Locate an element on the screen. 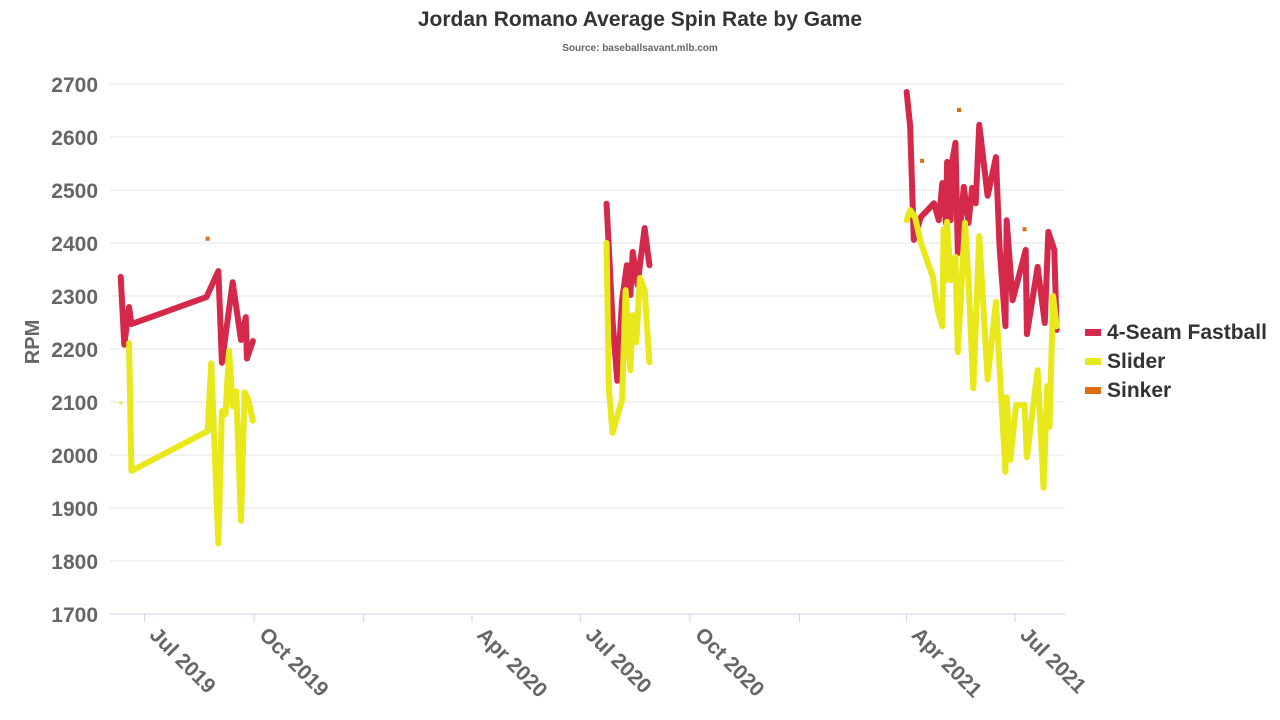 This screenshot has width=1280, height=720. y-tick-label: 2200 is located at coordinates (74, 350).